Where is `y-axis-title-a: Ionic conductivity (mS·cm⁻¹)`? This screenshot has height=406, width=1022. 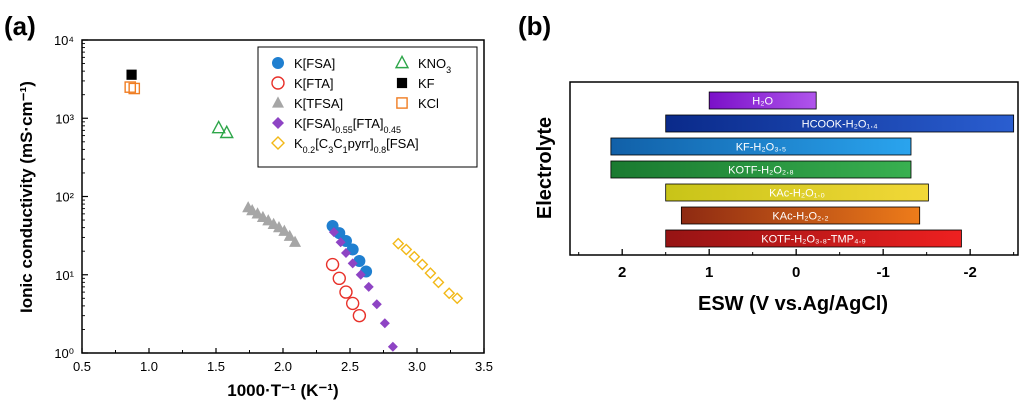
y-axis-title-a: Ionic conductivity (mS·cm⁻¹) is located at coordinates (26, 197).